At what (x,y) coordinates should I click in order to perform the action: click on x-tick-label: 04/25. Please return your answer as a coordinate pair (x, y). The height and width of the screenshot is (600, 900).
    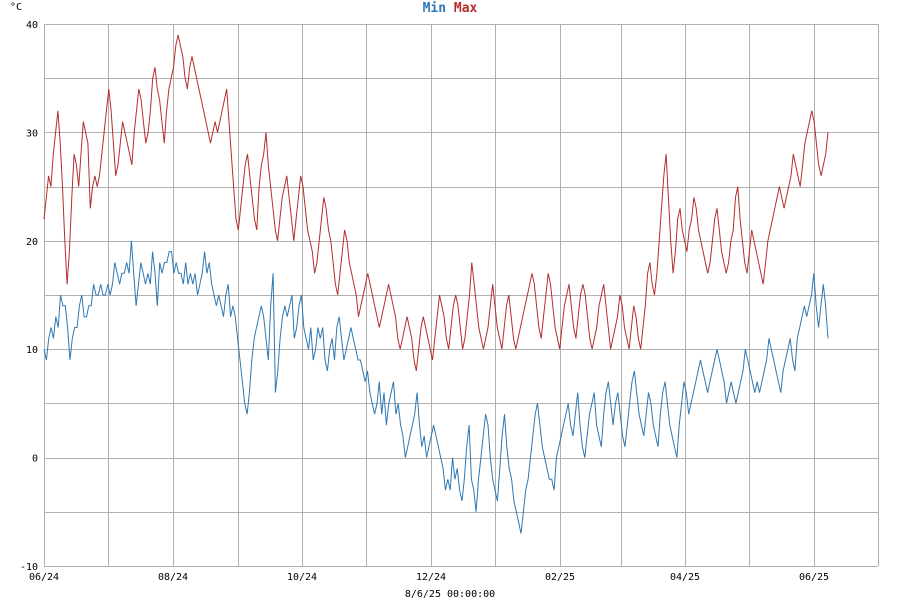
    Looking at the image, I should click on (685, 577).